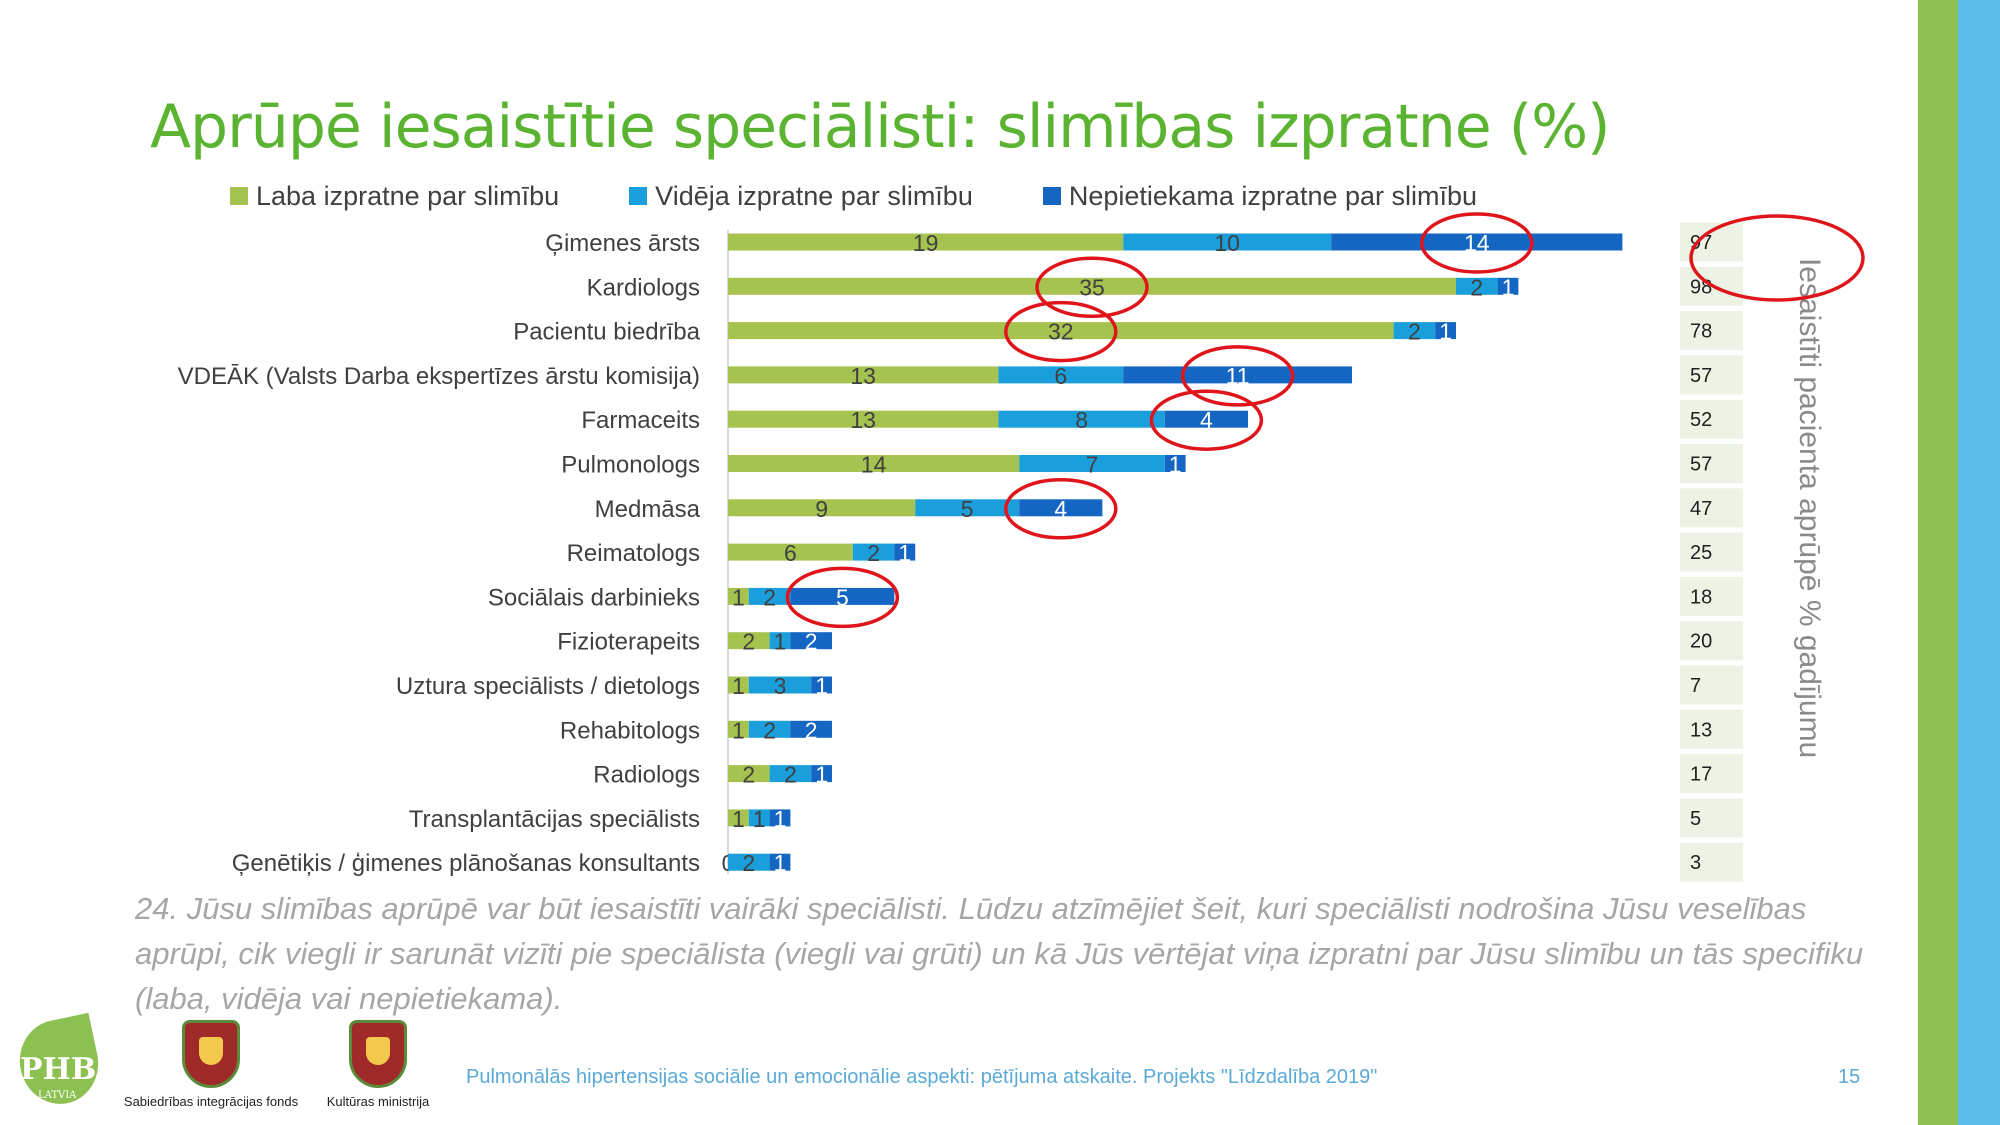 Image resolution: width=2000 pixels, height=1125 pixels. Describe the element at coordinates (759, 819) in the screenshot. I see `data-label-medium: 1` at that location.